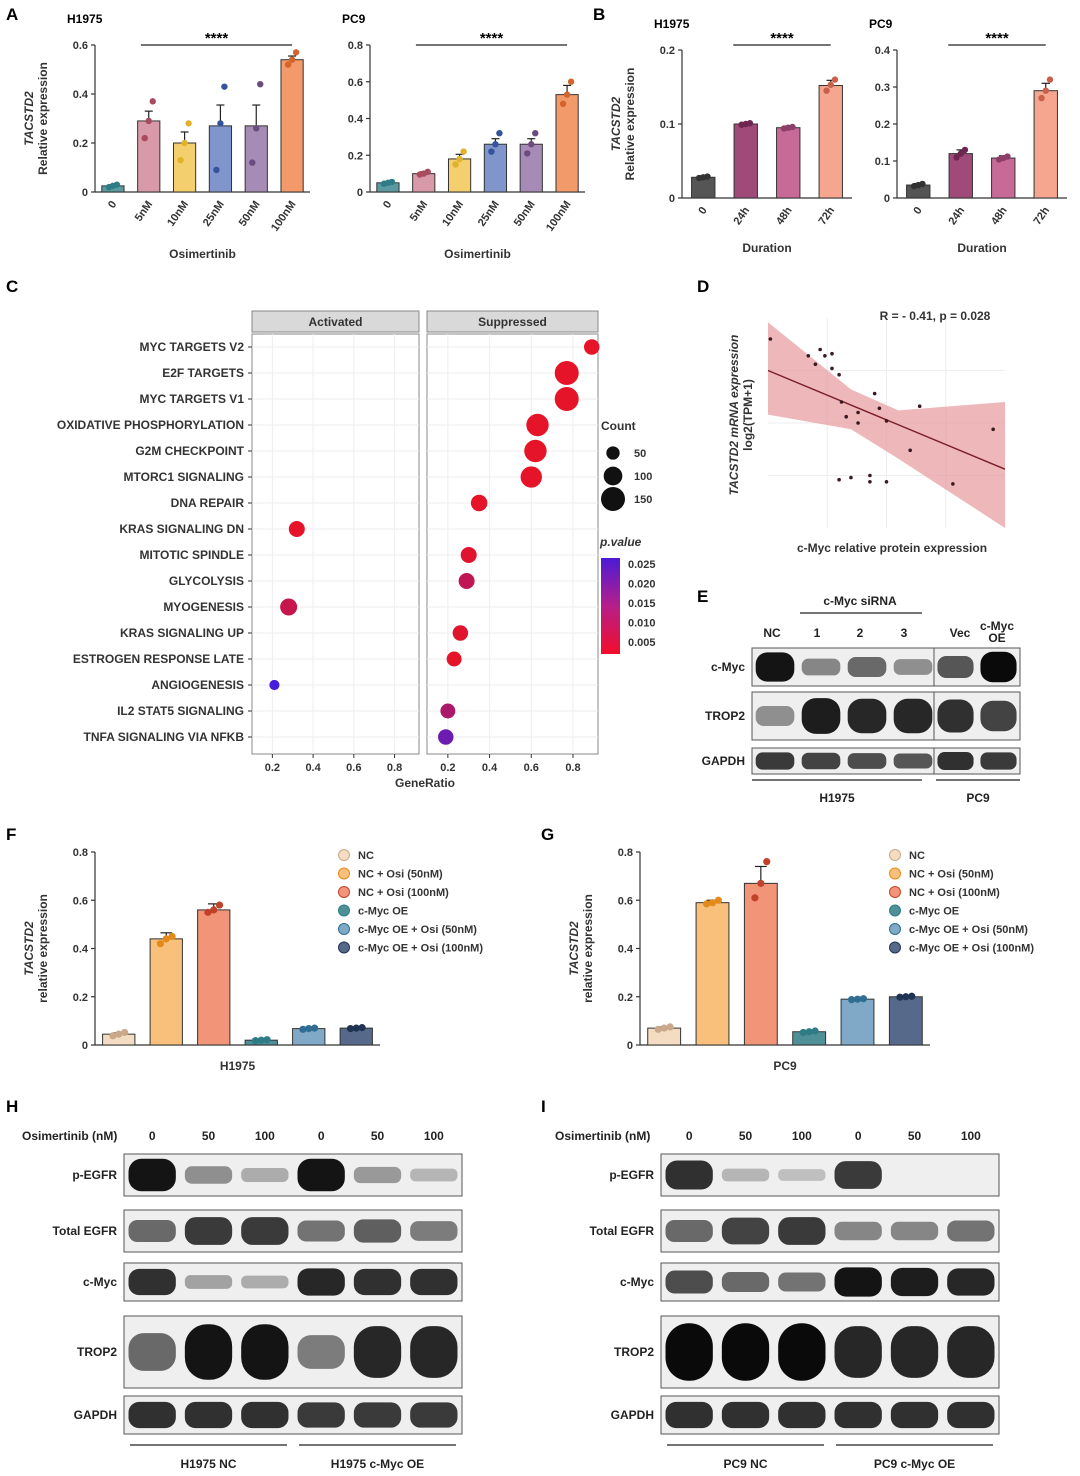 This screenshot has height=1476, width=1080. What do you see at coordinates (547, 834) in the screenshot?
I see `panel-label-g: G` at bounding box center [547, 834].